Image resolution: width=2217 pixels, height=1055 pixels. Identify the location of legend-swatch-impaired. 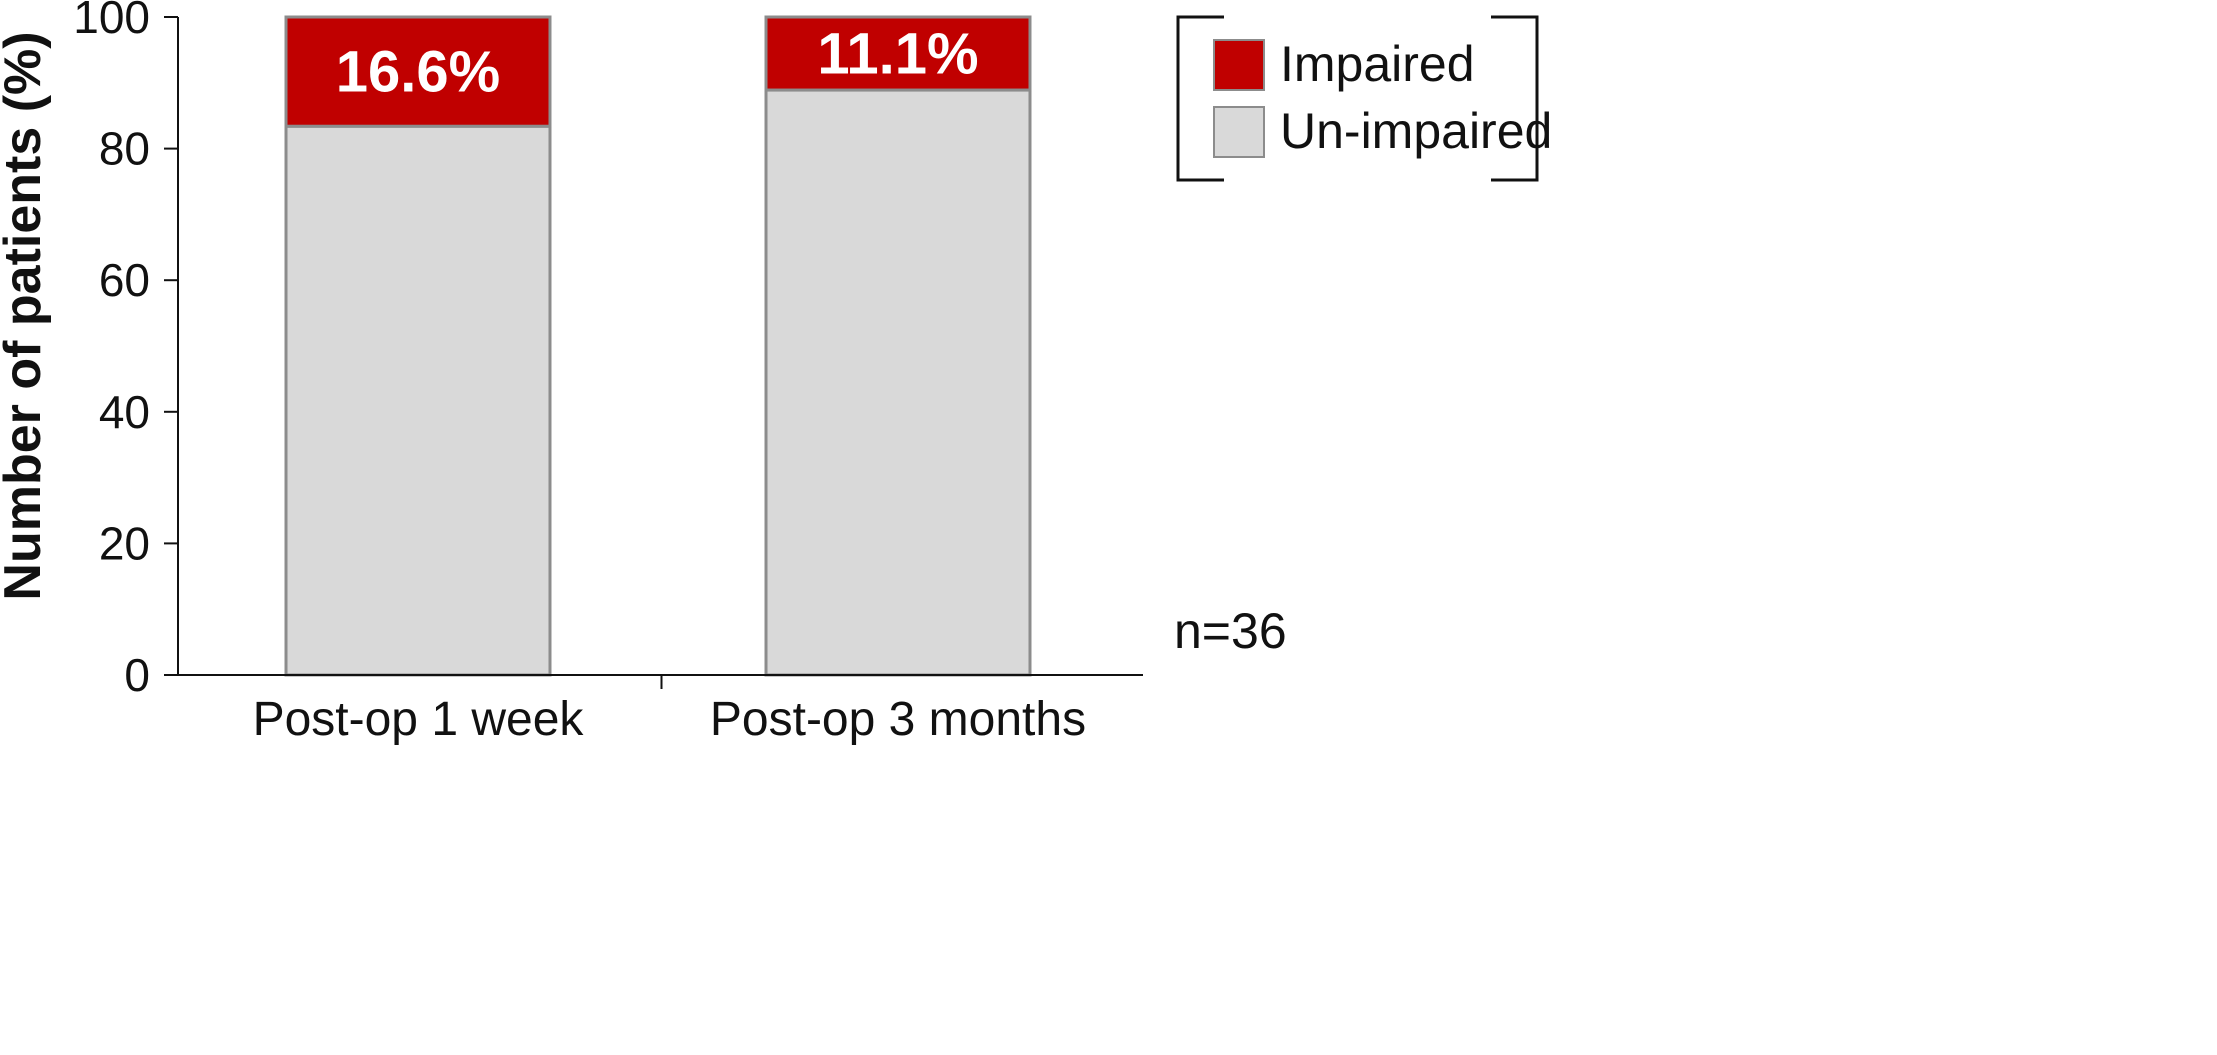
(1239, 65).